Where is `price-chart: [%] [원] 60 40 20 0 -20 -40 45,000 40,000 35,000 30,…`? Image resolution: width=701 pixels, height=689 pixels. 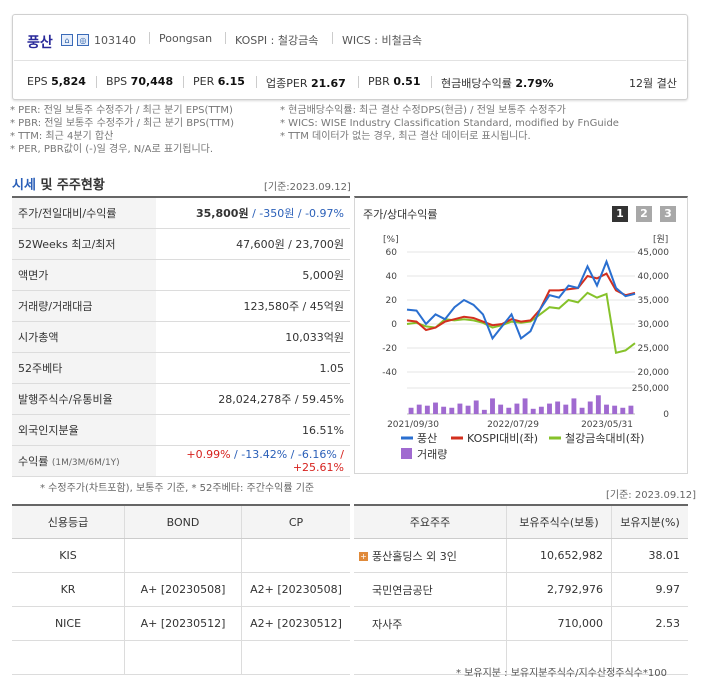 price-chart: [%] [원] 60 40 20 0 -20 -40 45,000 40,000 35,000 30,… is located at coordinates (526, 347).